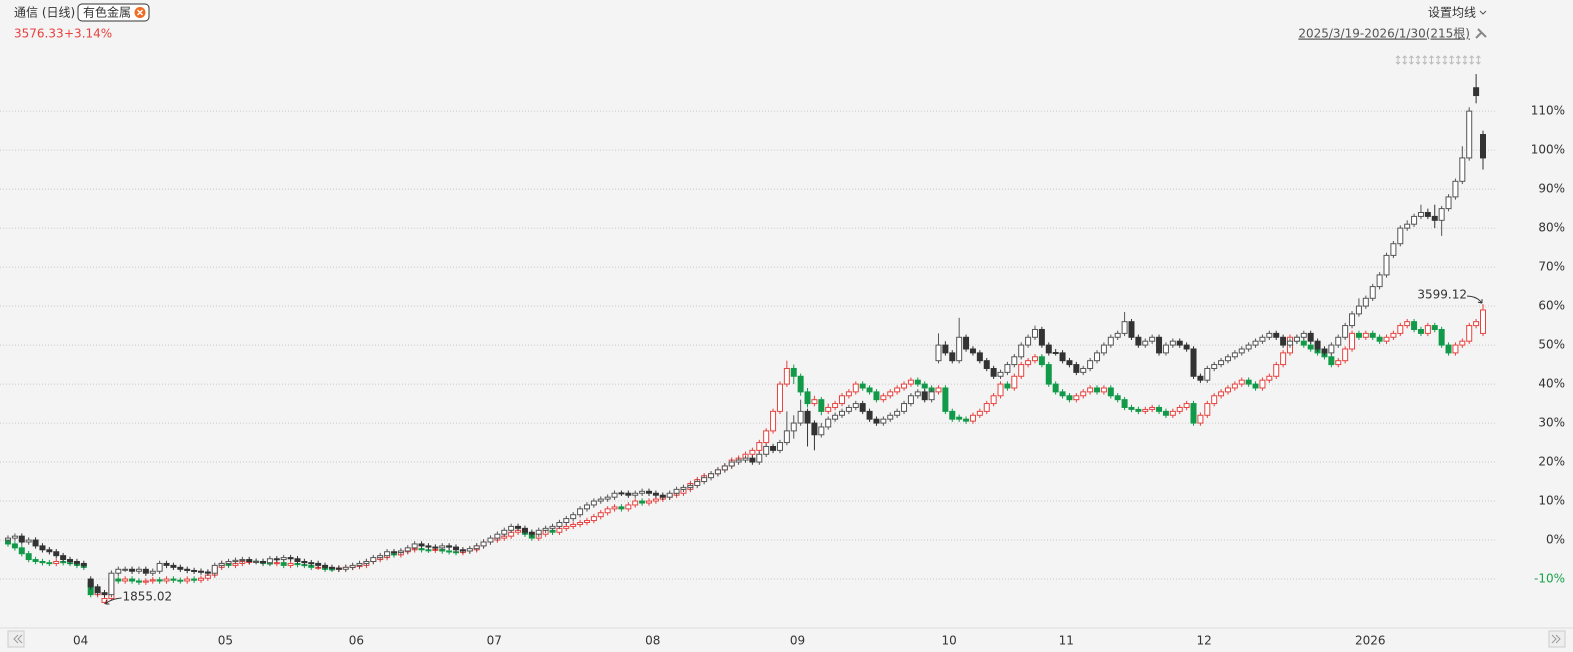 This screenshot has height=652, width=1573. Describe the element at coordinates (1452, 13) in the screenshot. I see `ma-setting: 设置均线` at that location.